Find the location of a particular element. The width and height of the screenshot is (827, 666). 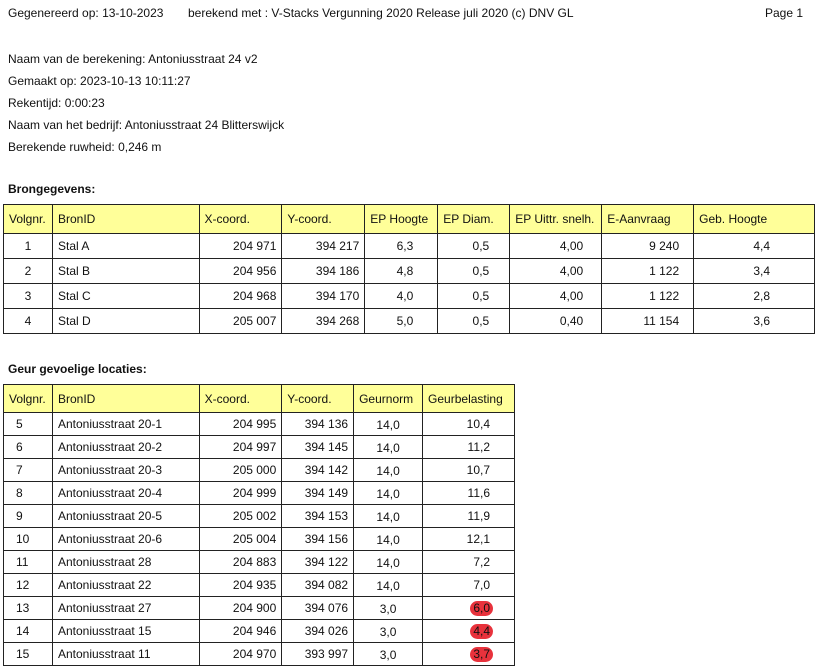

locations-cell: 204 946 is located at coordinates (240, 631).